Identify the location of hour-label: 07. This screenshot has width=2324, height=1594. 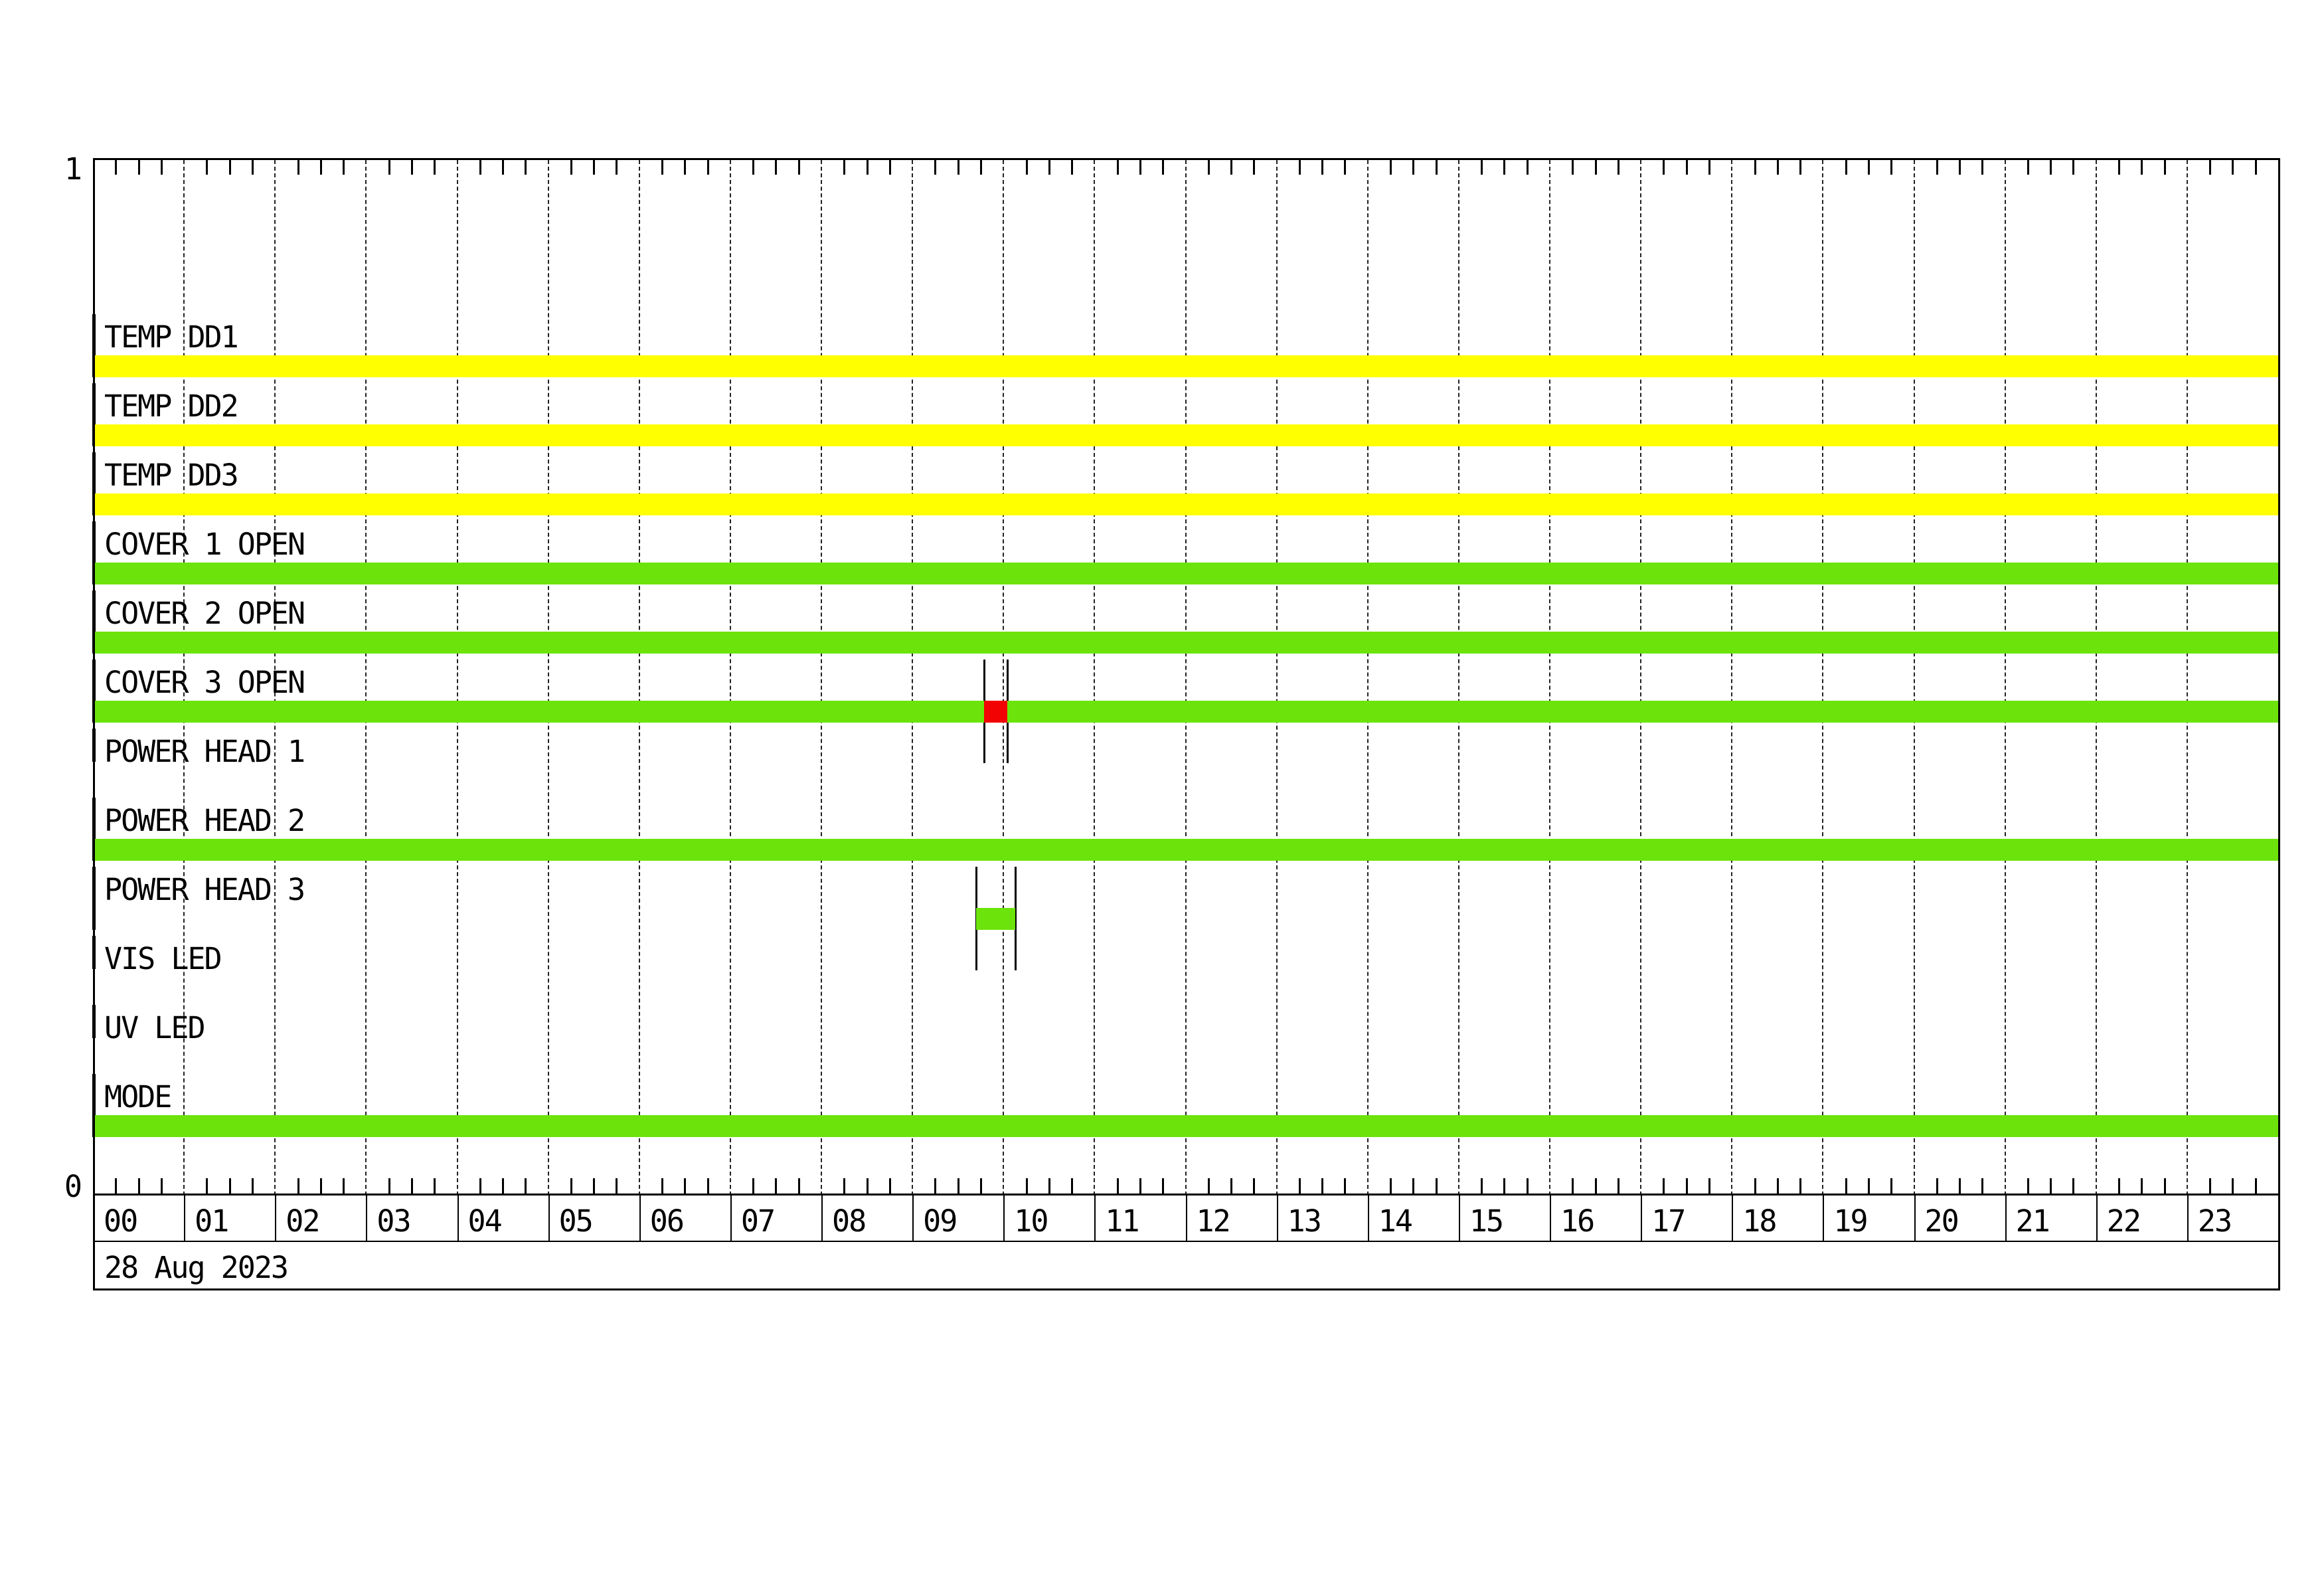
(758, 1221).